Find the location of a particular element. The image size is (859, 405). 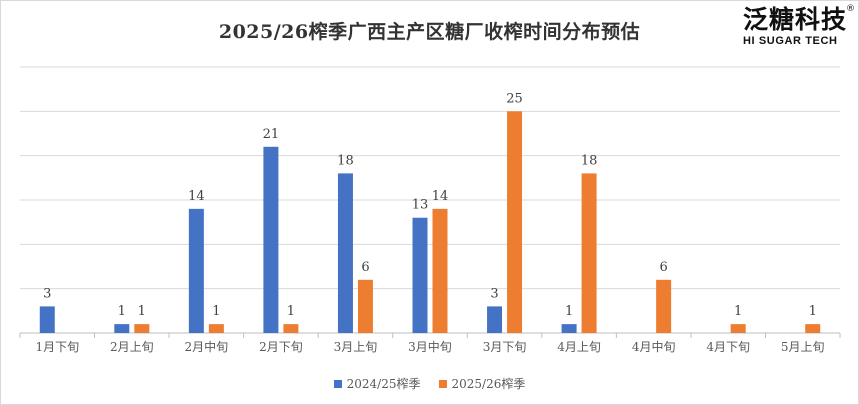

chart-legend: 2024/25榨季 2025/26榨季 is located at coordinates (429, 383).